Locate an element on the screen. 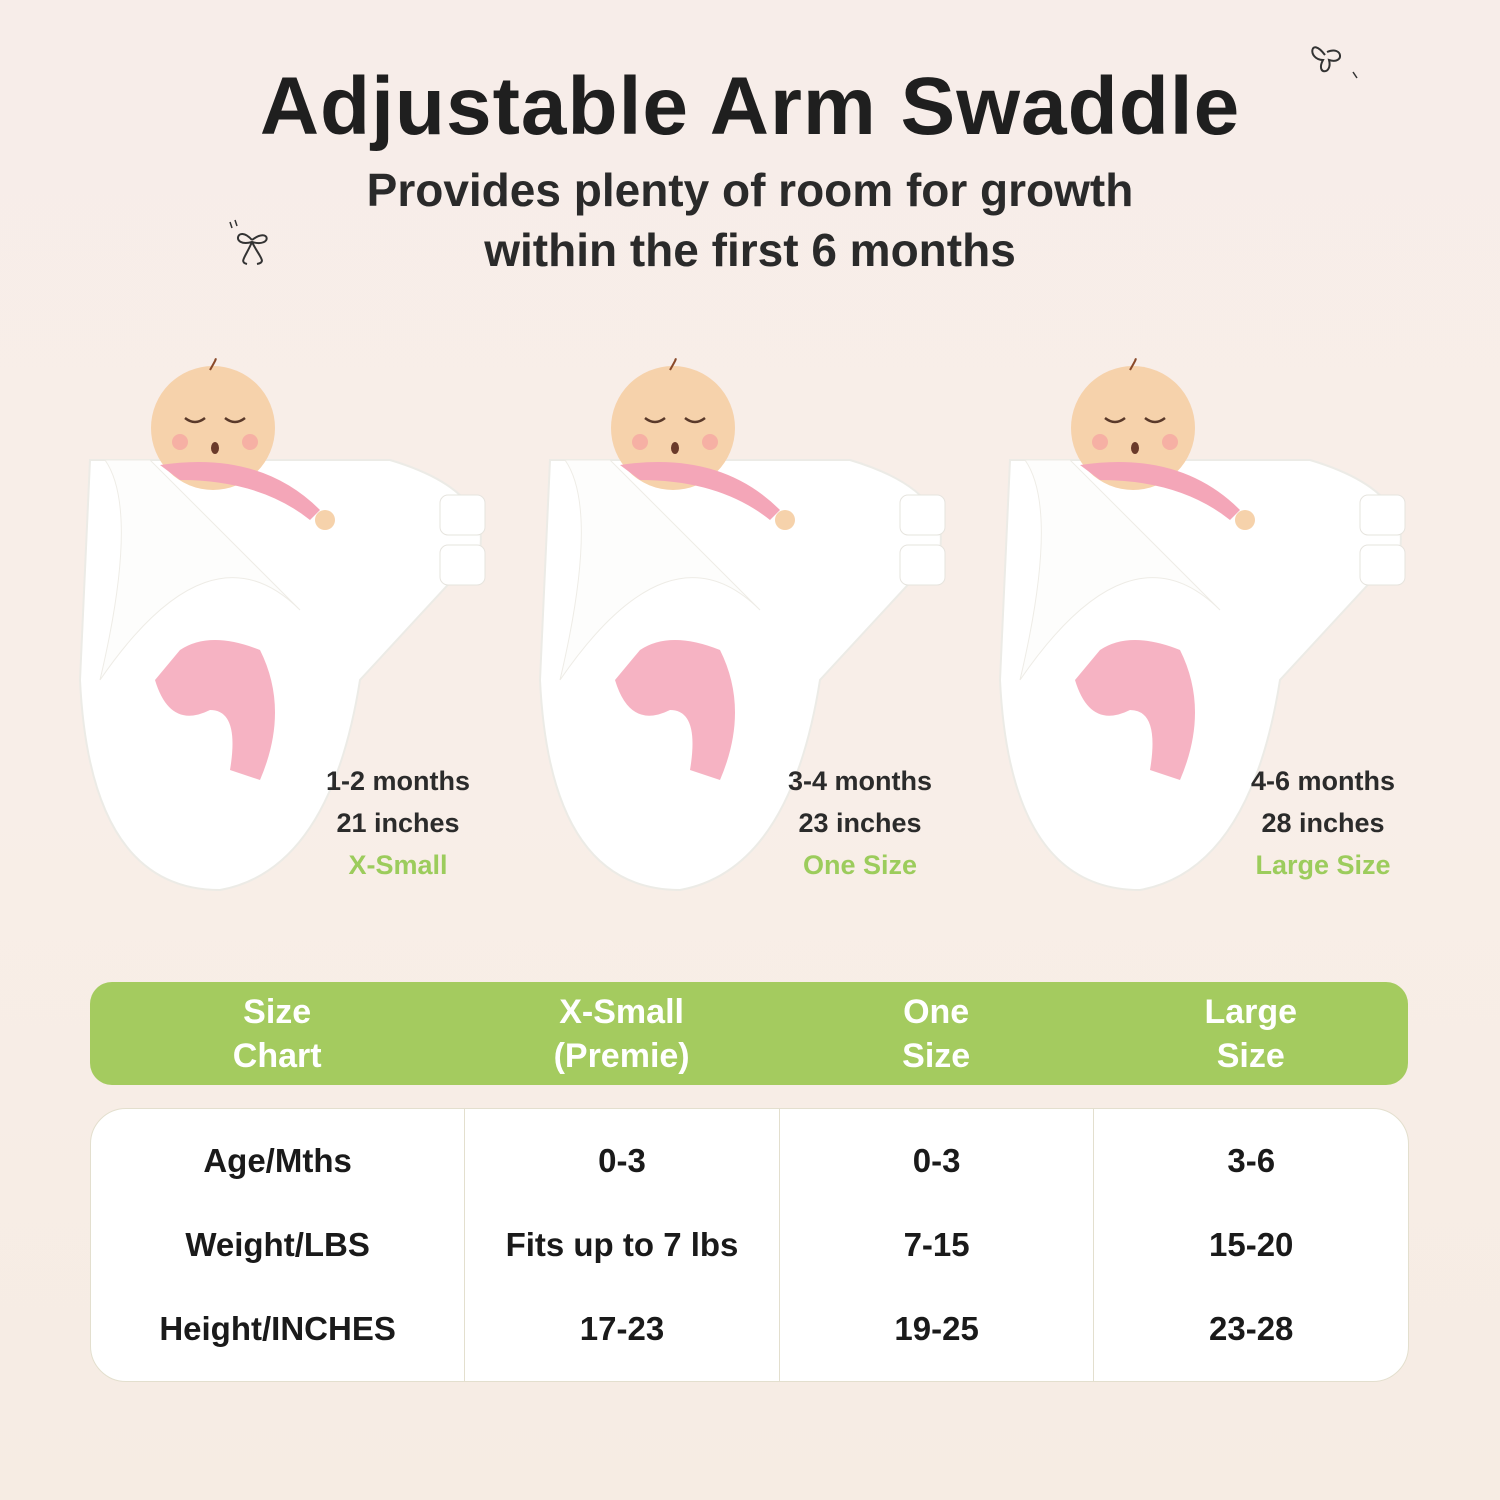 The image size is (1500, 1500). size-info: 1-2 months 21 inches X-Small is located at coordinates (398, 823).